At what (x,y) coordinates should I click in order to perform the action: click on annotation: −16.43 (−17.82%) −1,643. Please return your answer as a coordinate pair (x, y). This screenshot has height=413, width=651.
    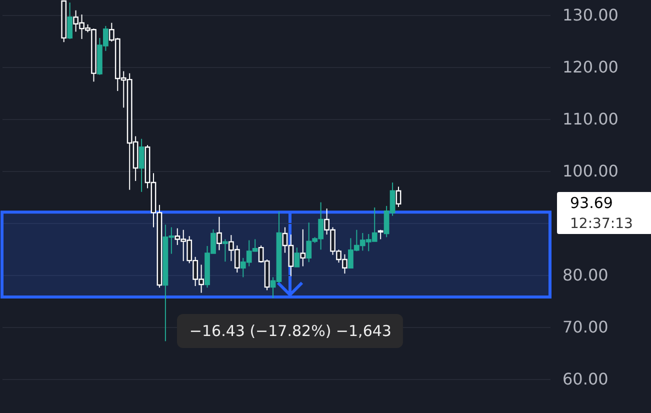
    Looking at the image, I should click on (290, 331).